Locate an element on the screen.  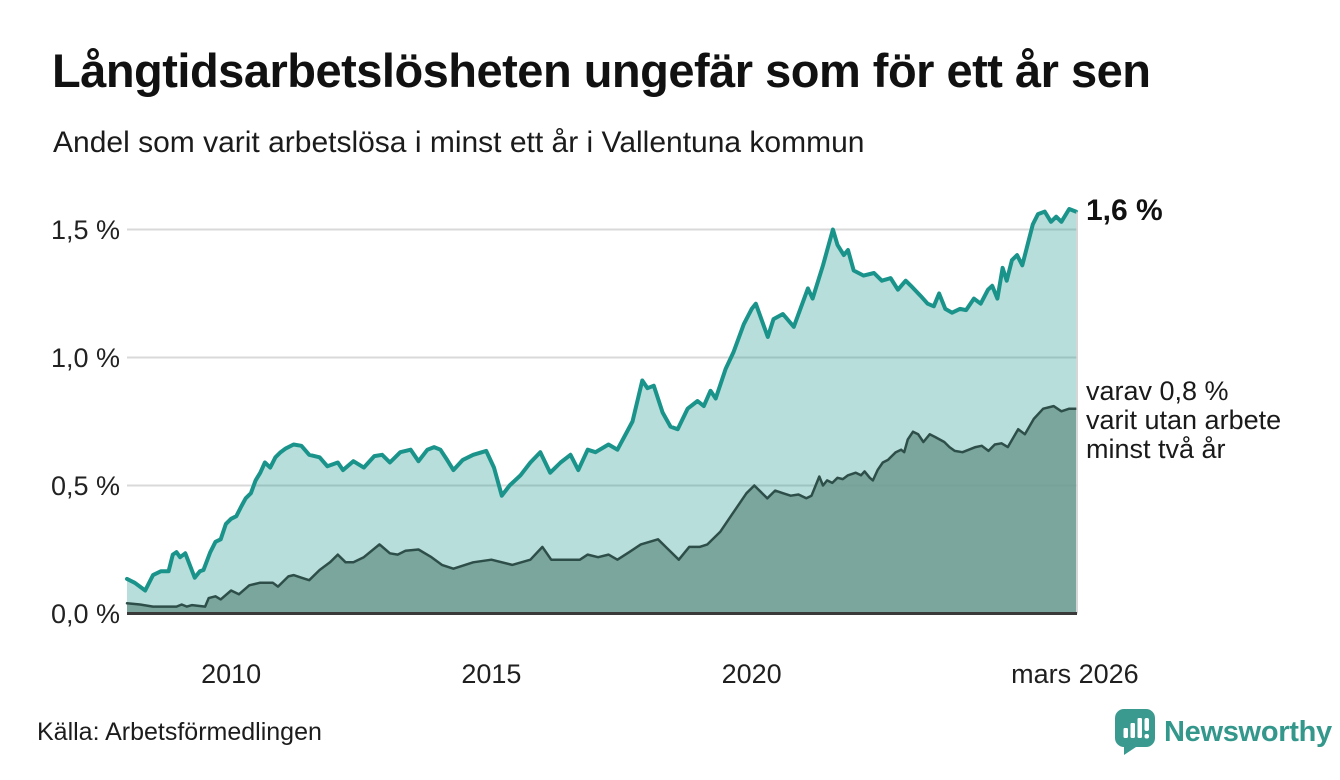
end-value-label: 1,6 % is located at coordinates (1124, 210).